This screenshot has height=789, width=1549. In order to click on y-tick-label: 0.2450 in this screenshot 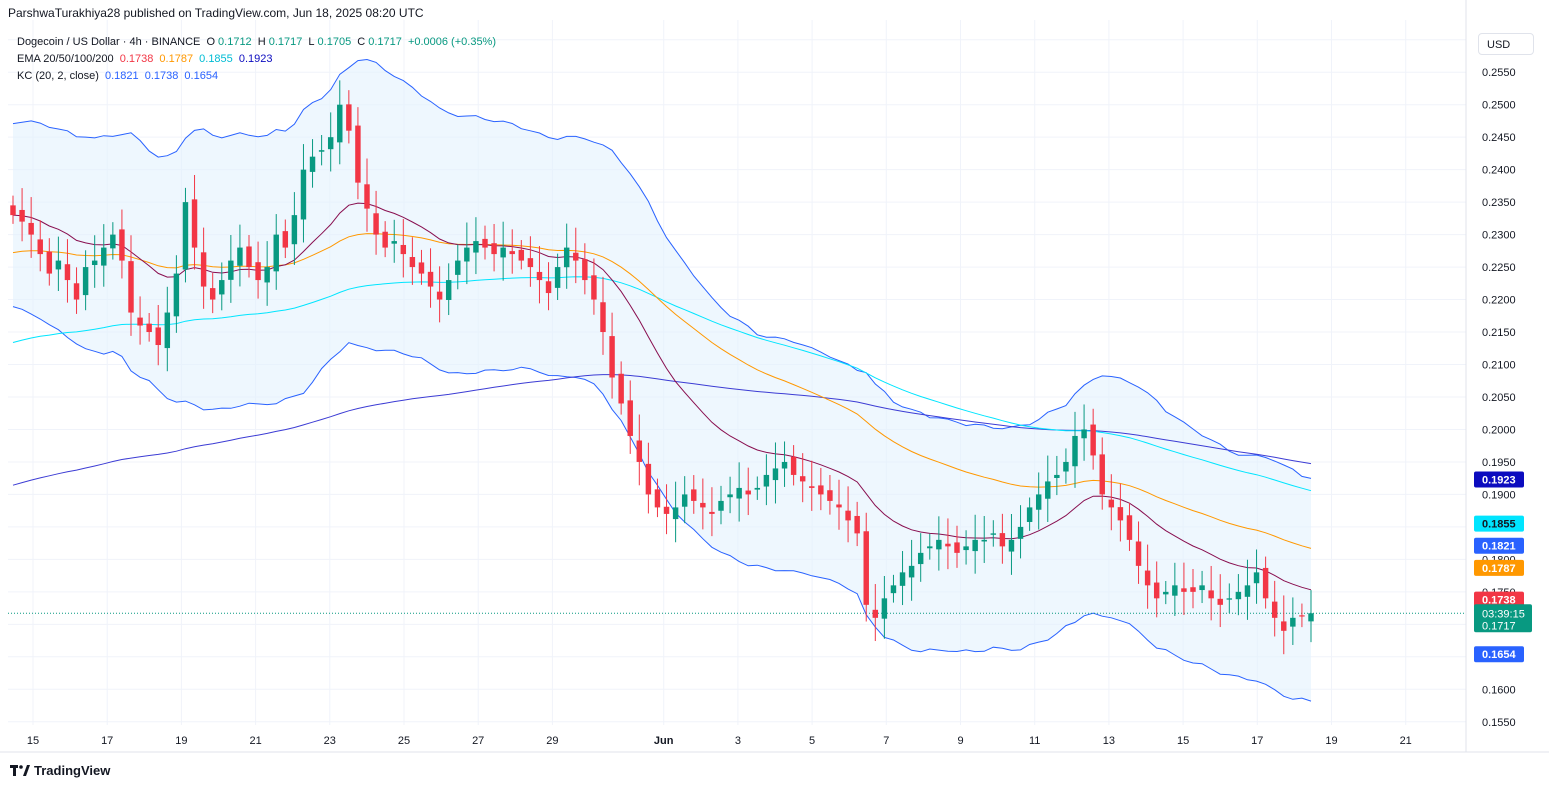, I will do `click(1499, 138)`.